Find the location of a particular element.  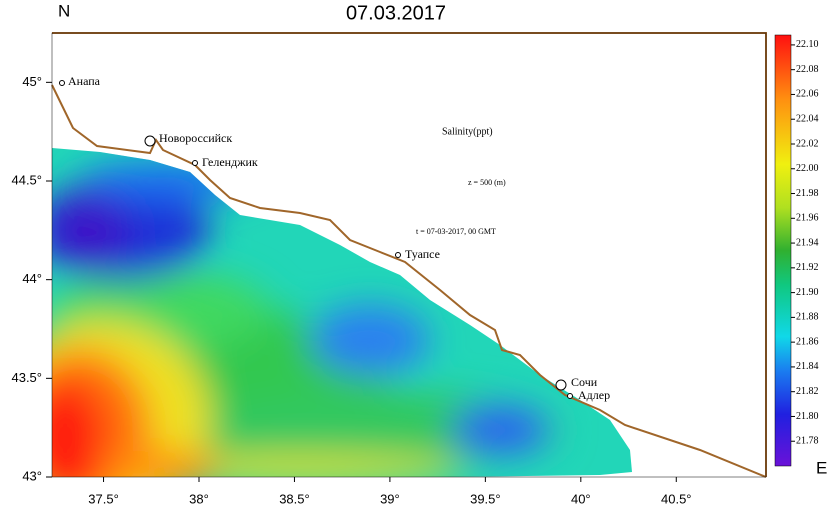

colorbar-tick-label: 21.86 is located at coordinates (807, 341).